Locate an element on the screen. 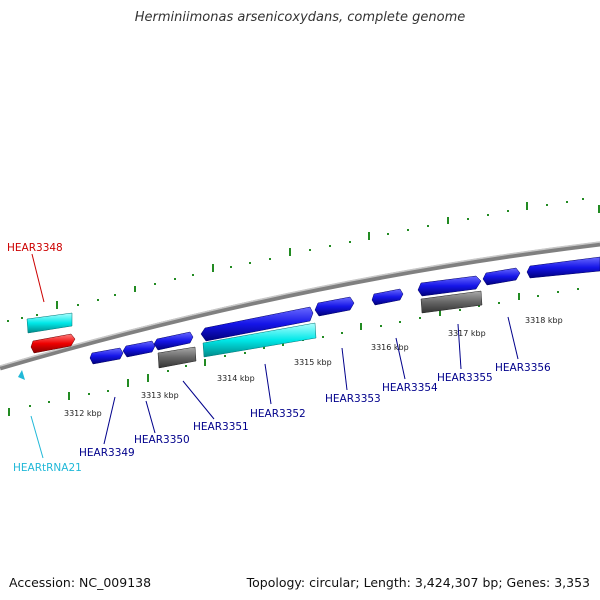 The width and height of the screenshot is (600, 600). leader-hear3354 is located at coordinates (400, 358).